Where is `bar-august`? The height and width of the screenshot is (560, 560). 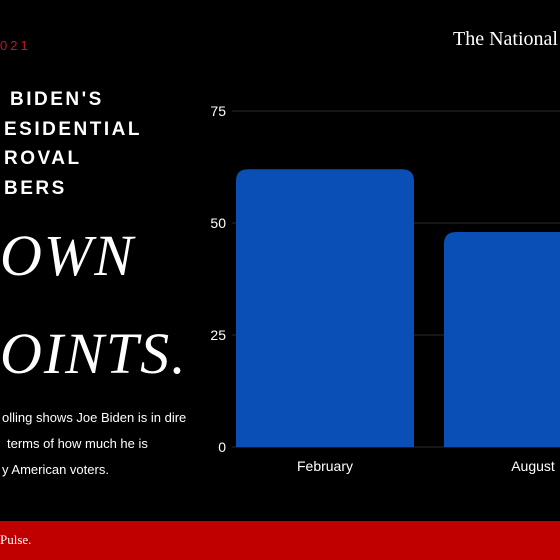 bar-august is located at coordinates (502, 339).